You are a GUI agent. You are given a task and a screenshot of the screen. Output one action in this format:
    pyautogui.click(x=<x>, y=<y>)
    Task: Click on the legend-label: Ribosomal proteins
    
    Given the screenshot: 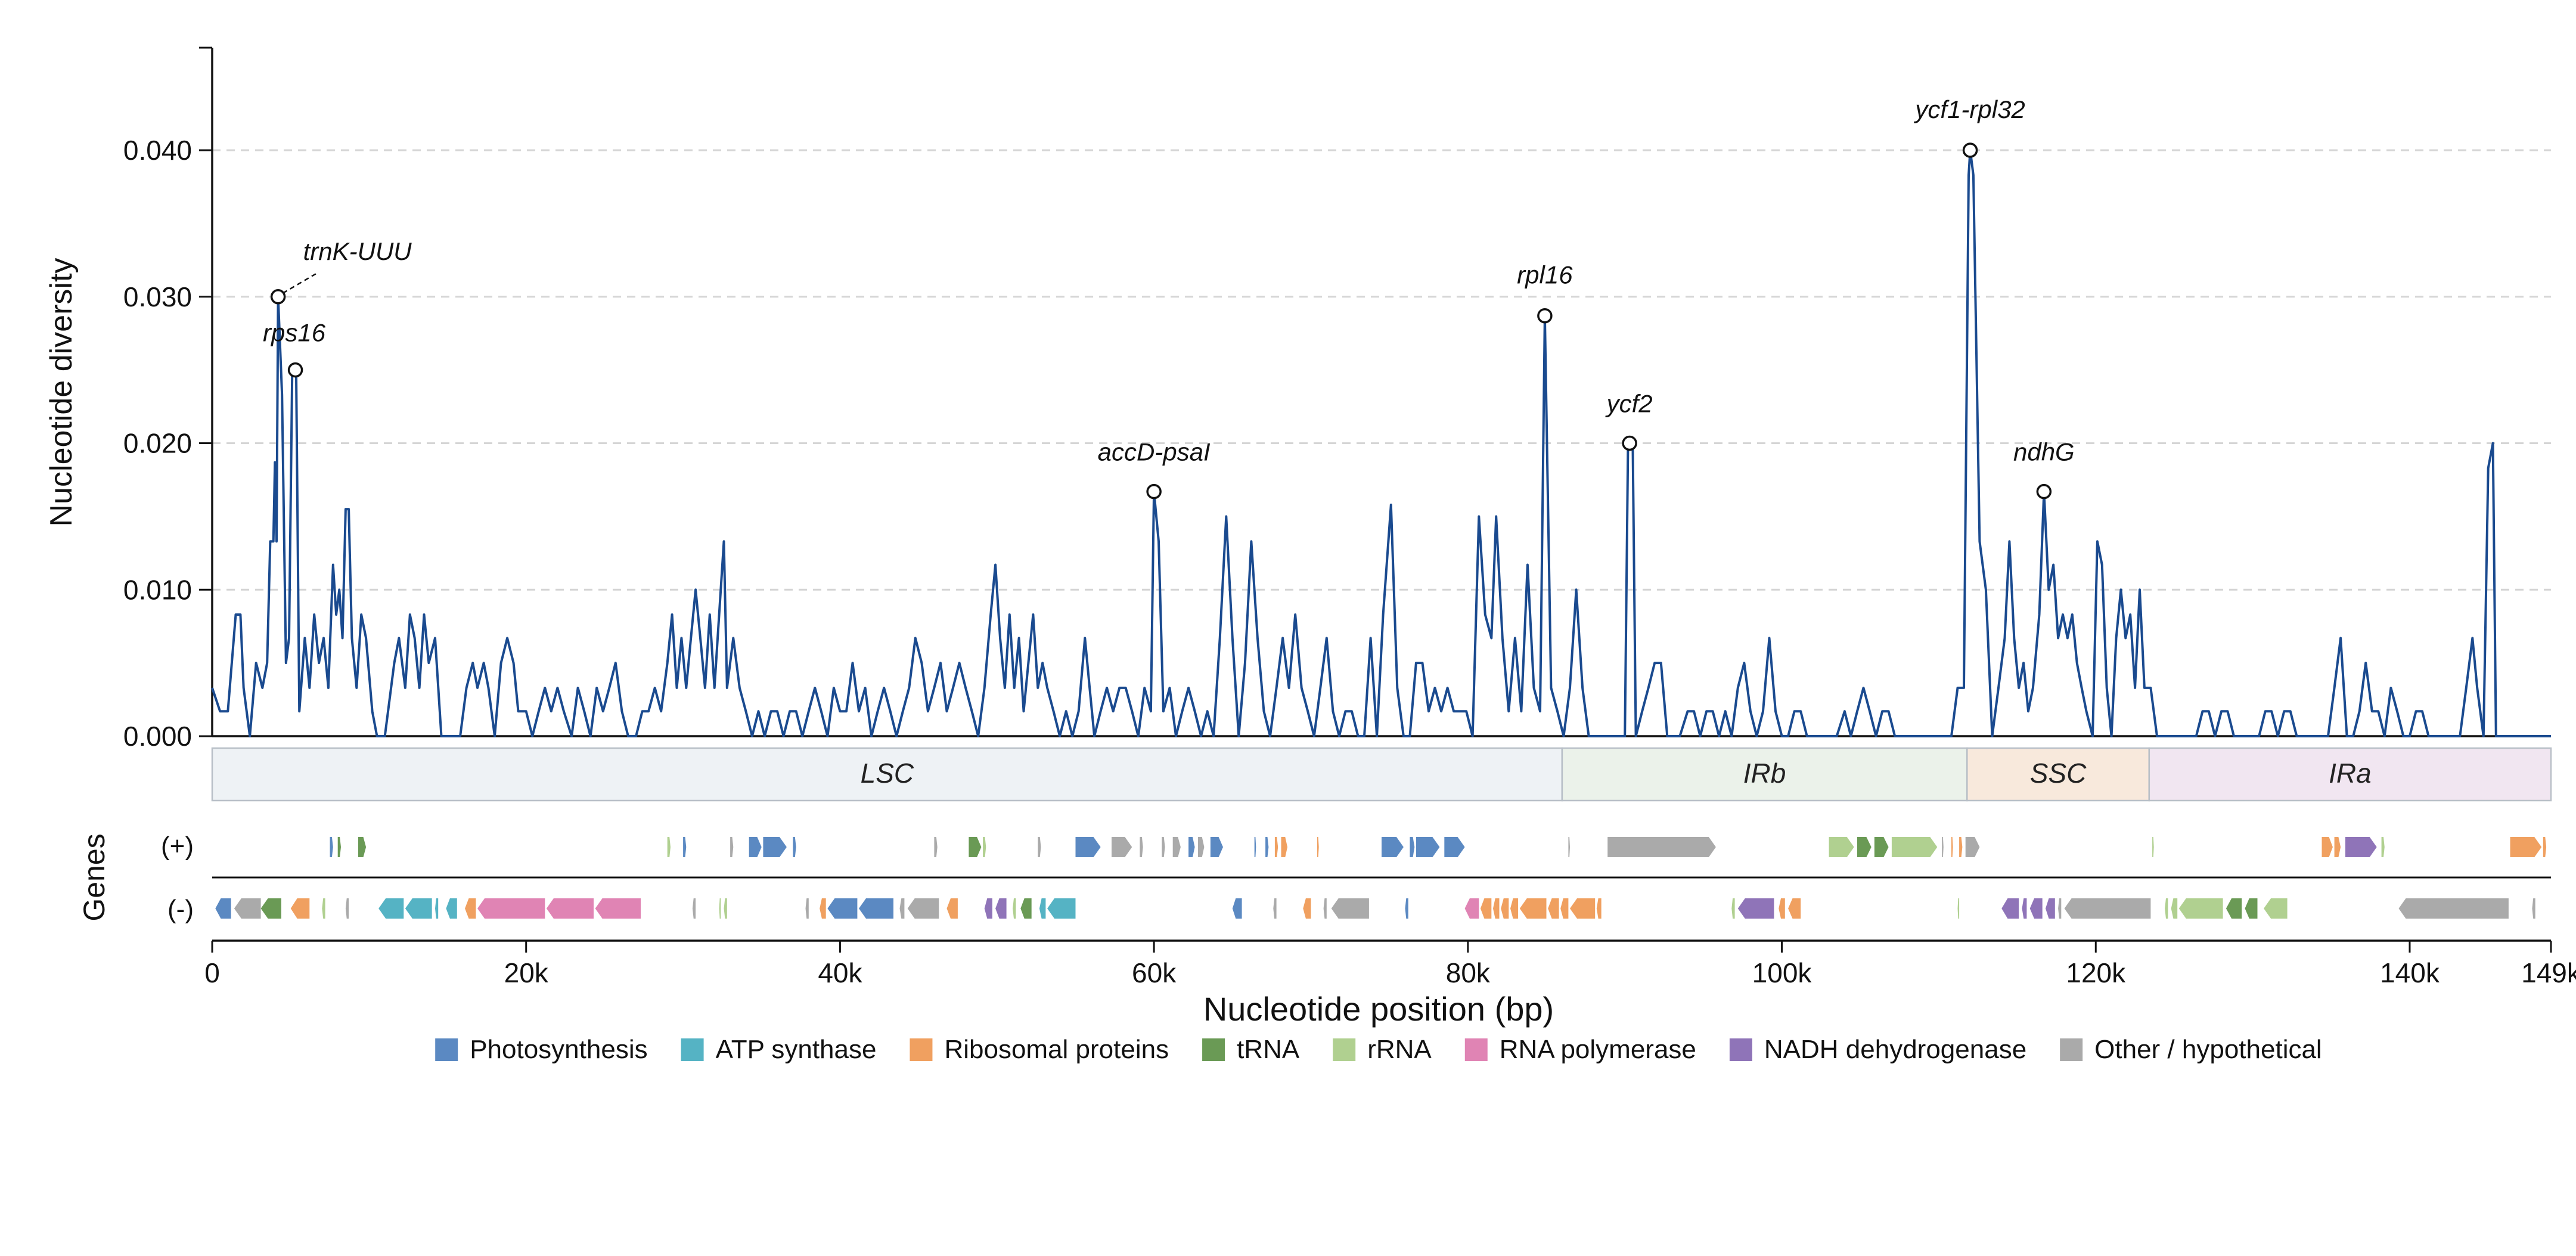 What is the action you would take?
    pyautogui.click(x=1057, y=1049)
    